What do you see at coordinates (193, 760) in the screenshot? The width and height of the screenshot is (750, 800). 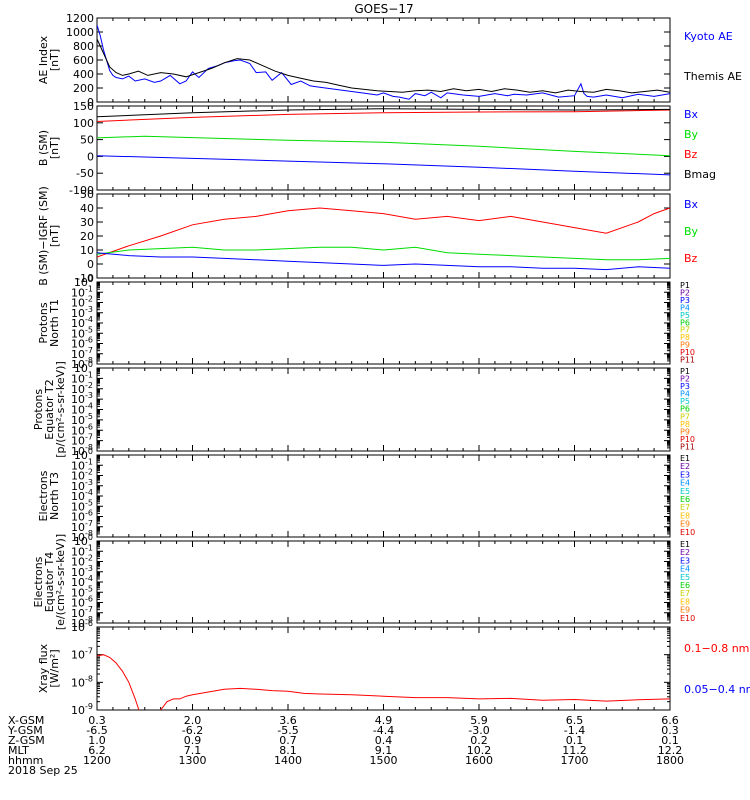 I see `ephemeris-value: 1300` at bounding box center [193, 760].